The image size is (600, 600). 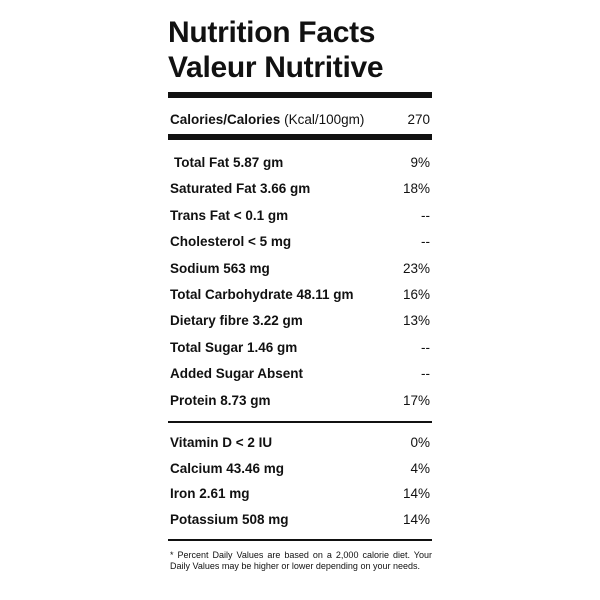 I want to click on nutrient-row: Added Sugar Absent --, so click(x=300, y=374).